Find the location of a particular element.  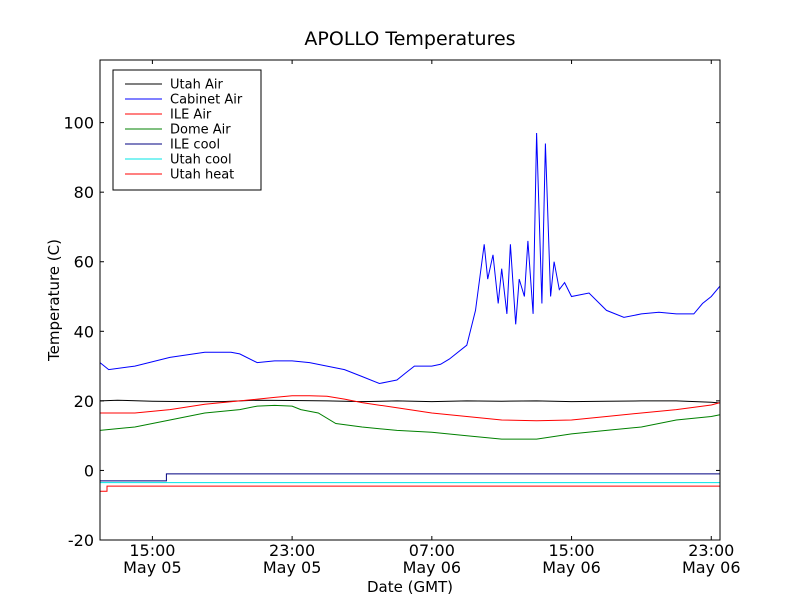

legend-label-ile-air: ILE Air is located at coordinates (191, 115).